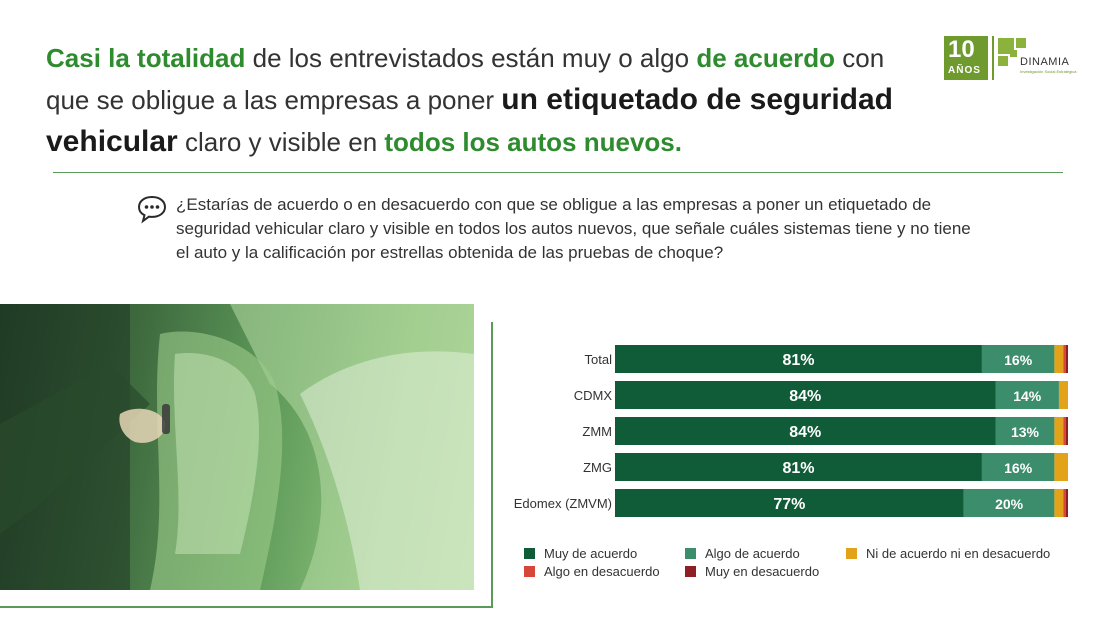 The image size is (1117, 628). I want to click on headline-part: de los entrevistados están muy o algo, so click(471, 58).